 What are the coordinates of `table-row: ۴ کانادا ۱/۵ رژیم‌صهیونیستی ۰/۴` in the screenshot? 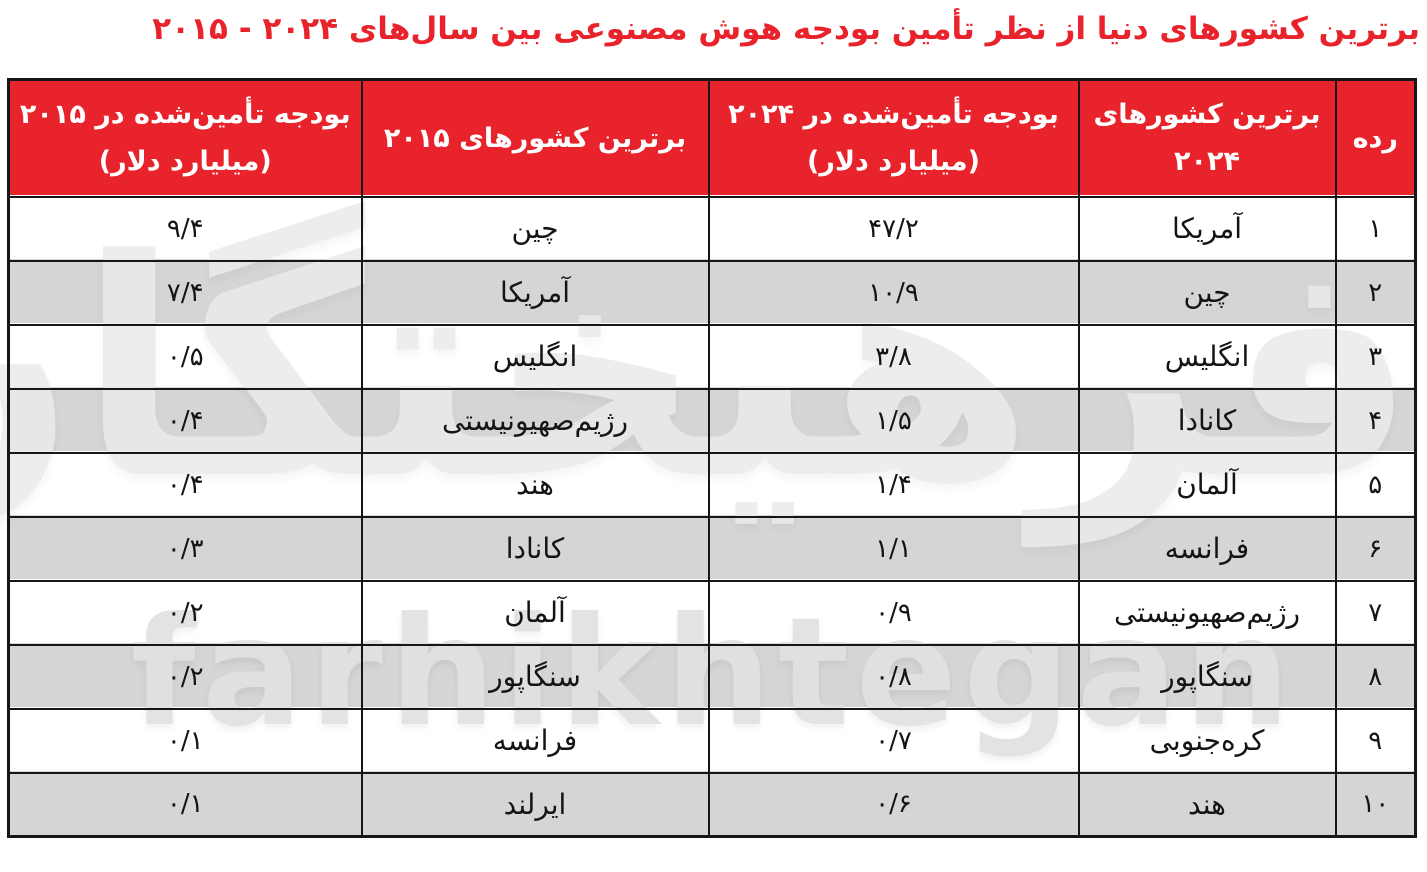 It's located at (712, 420).